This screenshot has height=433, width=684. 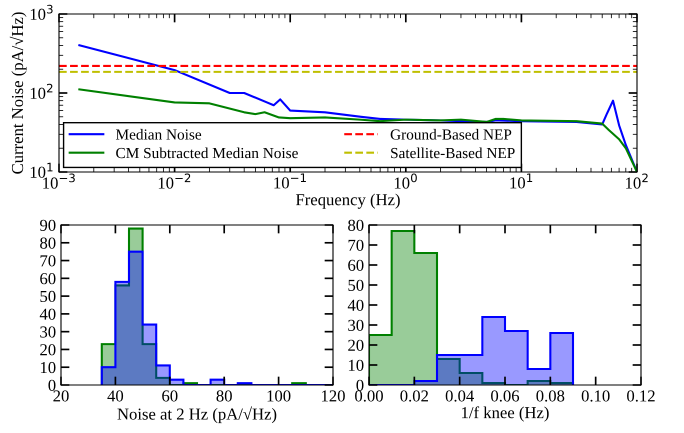 I want to click on y-tick-label: 10$^{3}$, so click(x=41, y=12).